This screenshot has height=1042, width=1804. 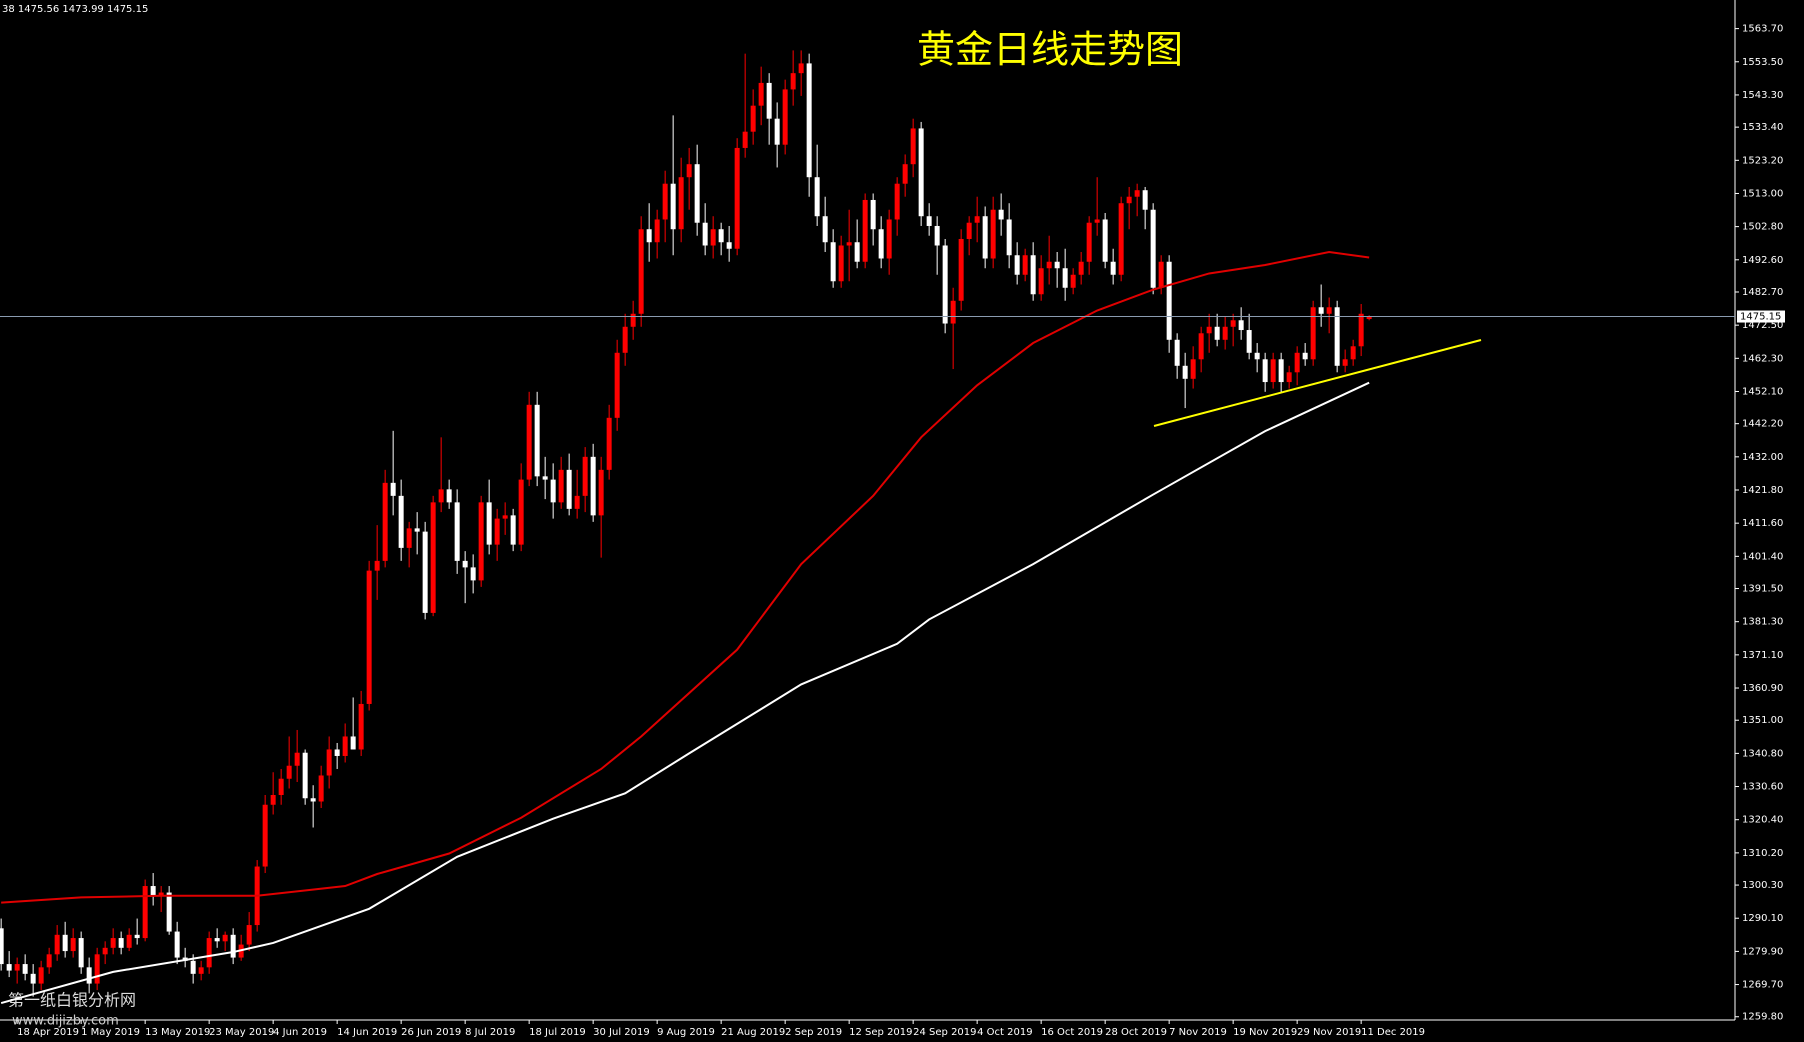 What do you see at coordinates (686, 1032) in the screenshot?
I see `x-tick-label: 9 Aug 2019` at bounding box center [686, 1032].